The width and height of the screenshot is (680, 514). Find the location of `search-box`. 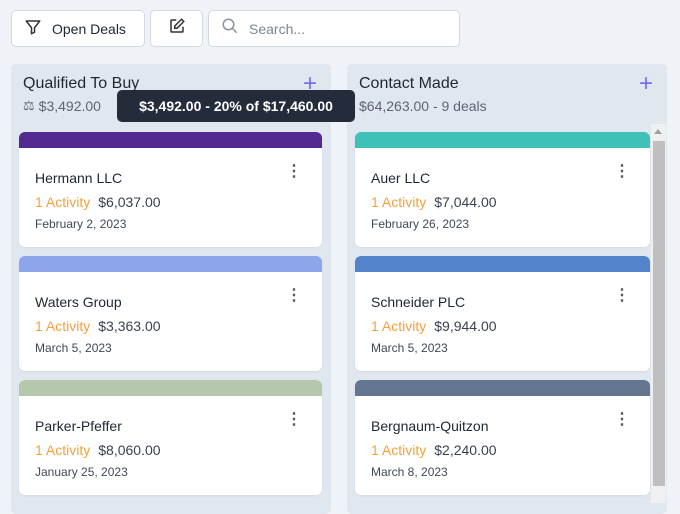

search-box is located at coordinates (334, 28).